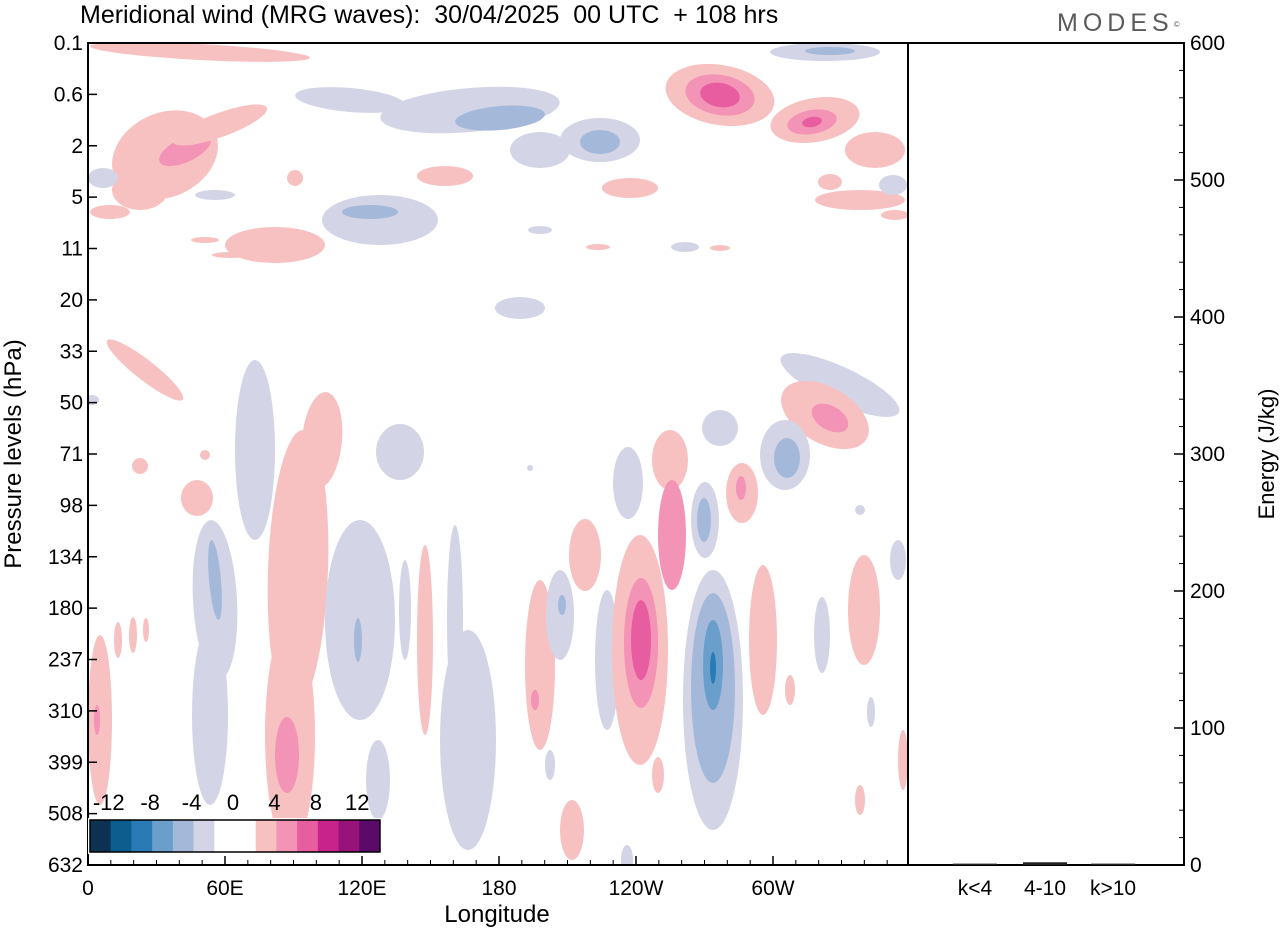  Describe the element at coordinates (1045, 863) in the screenshot. I see `energy-bar` at that location.